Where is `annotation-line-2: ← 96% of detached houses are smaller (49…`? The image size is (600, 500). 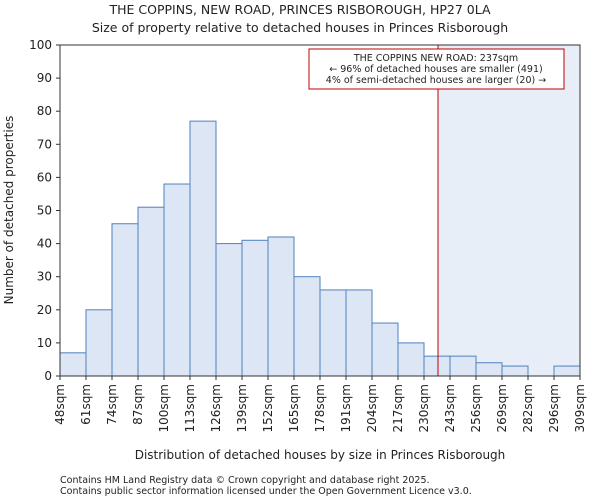
annotation-line-2: ← 96% of detached houses are smaller (49… is located at coordinates (435, 69).